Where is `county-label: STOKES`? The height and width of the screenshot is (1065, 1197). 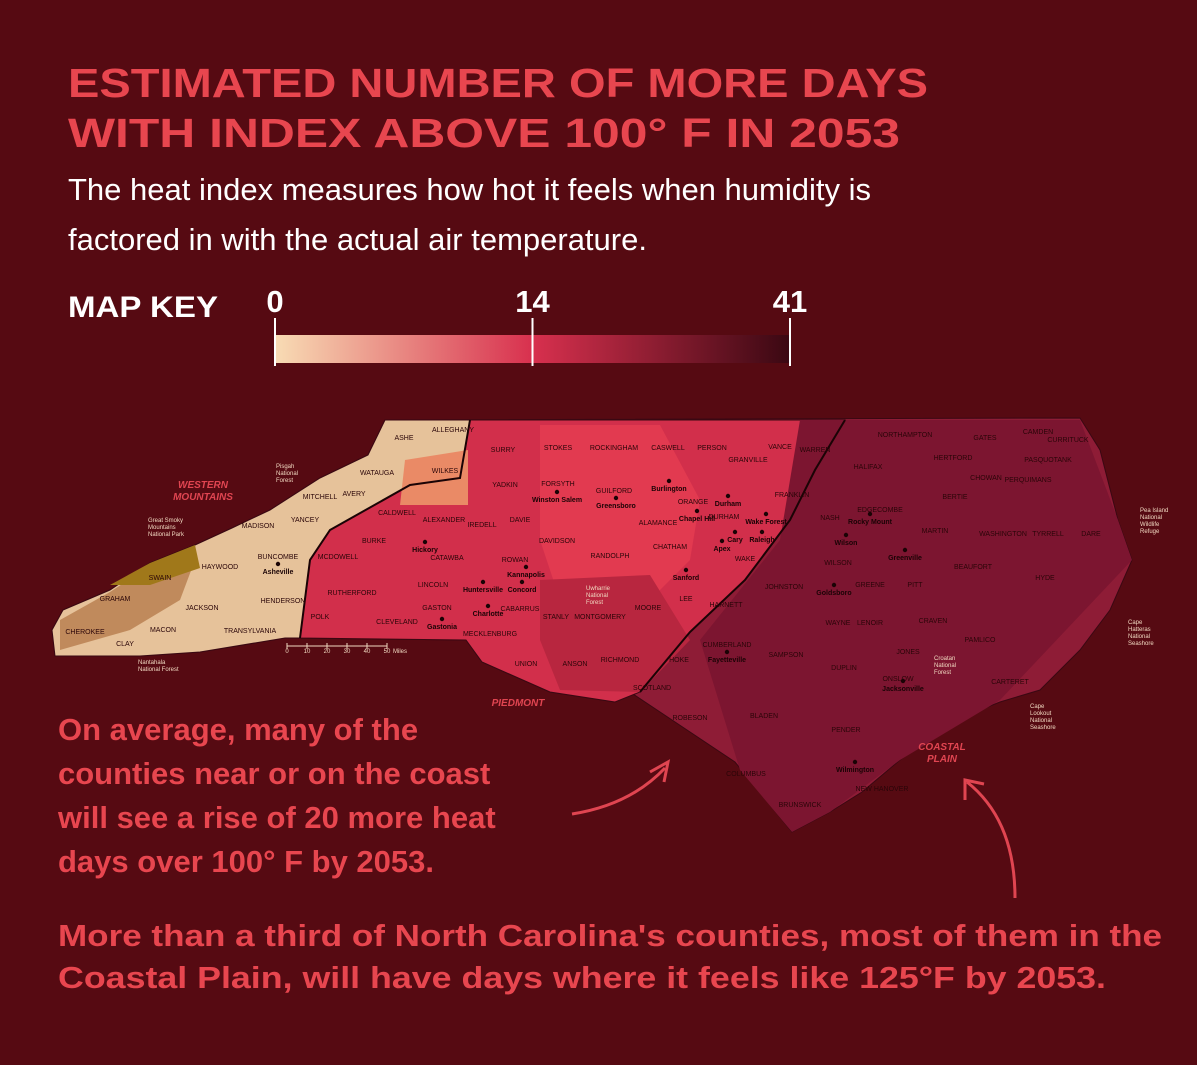 county-label: STOKES is located at coordinates (558, 448).